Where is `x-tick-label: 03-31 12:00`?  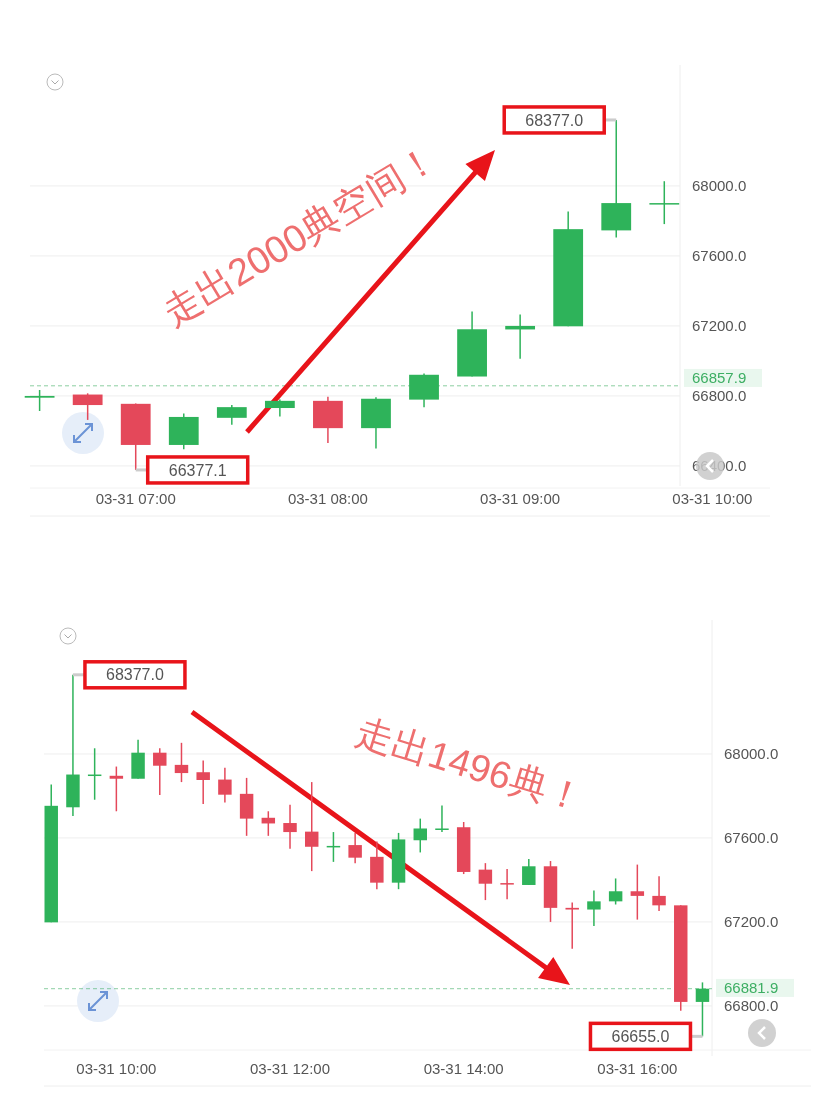
x-tick-label: 03-31 12:00 is located at coordinates (290, 1068).